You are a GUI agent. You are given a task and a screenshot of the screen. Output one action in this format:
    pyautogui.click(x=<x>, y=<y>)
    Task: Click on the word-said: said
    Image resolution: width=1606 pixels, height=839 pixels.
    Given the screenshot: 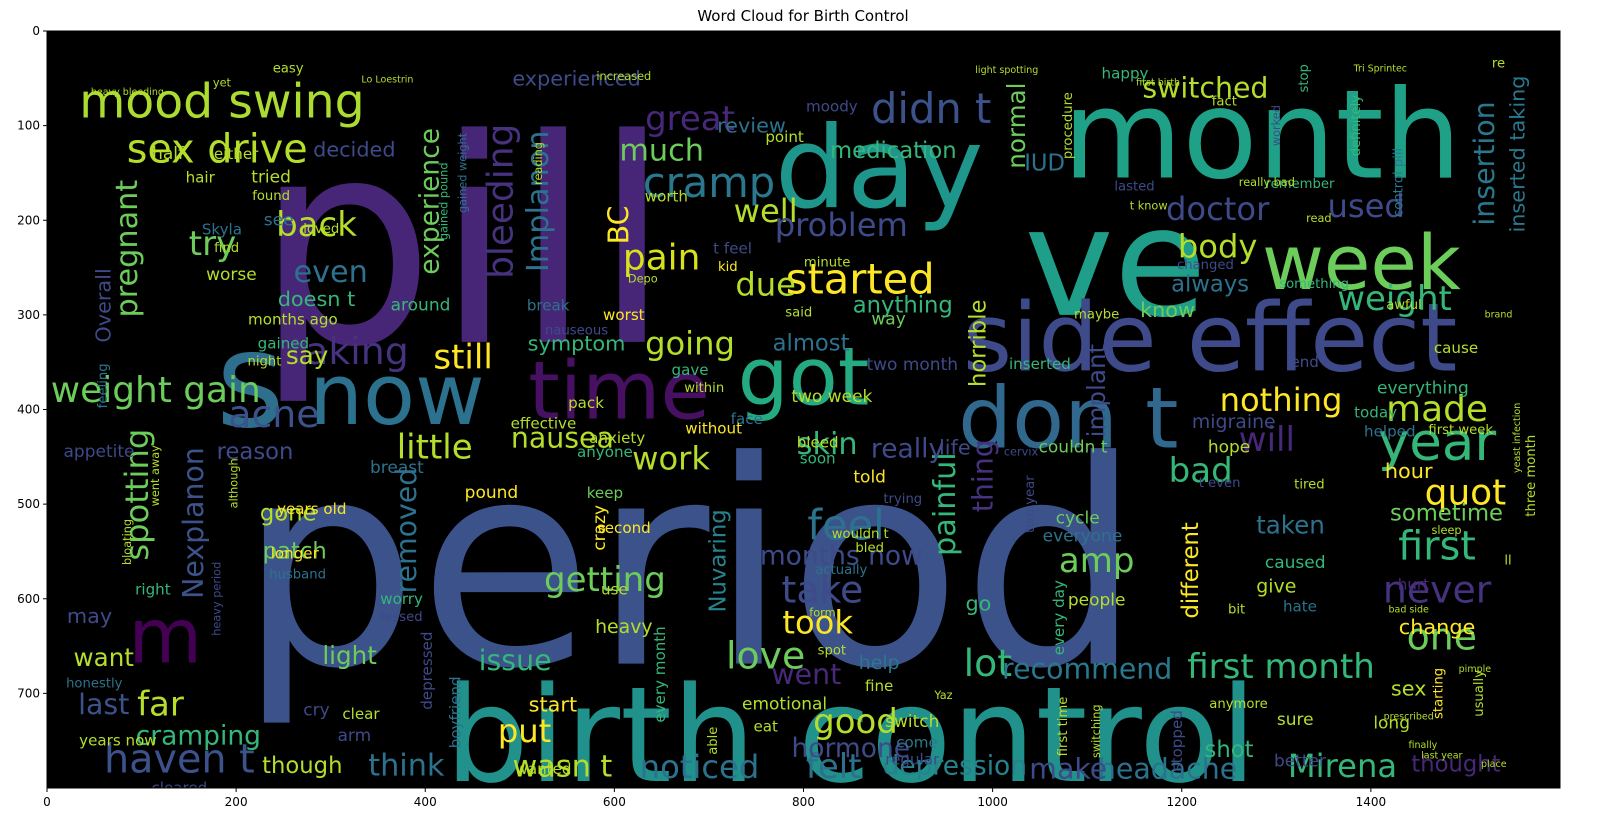 What is the action you would take?
    pyautogui.click(x=798, y=312)
    